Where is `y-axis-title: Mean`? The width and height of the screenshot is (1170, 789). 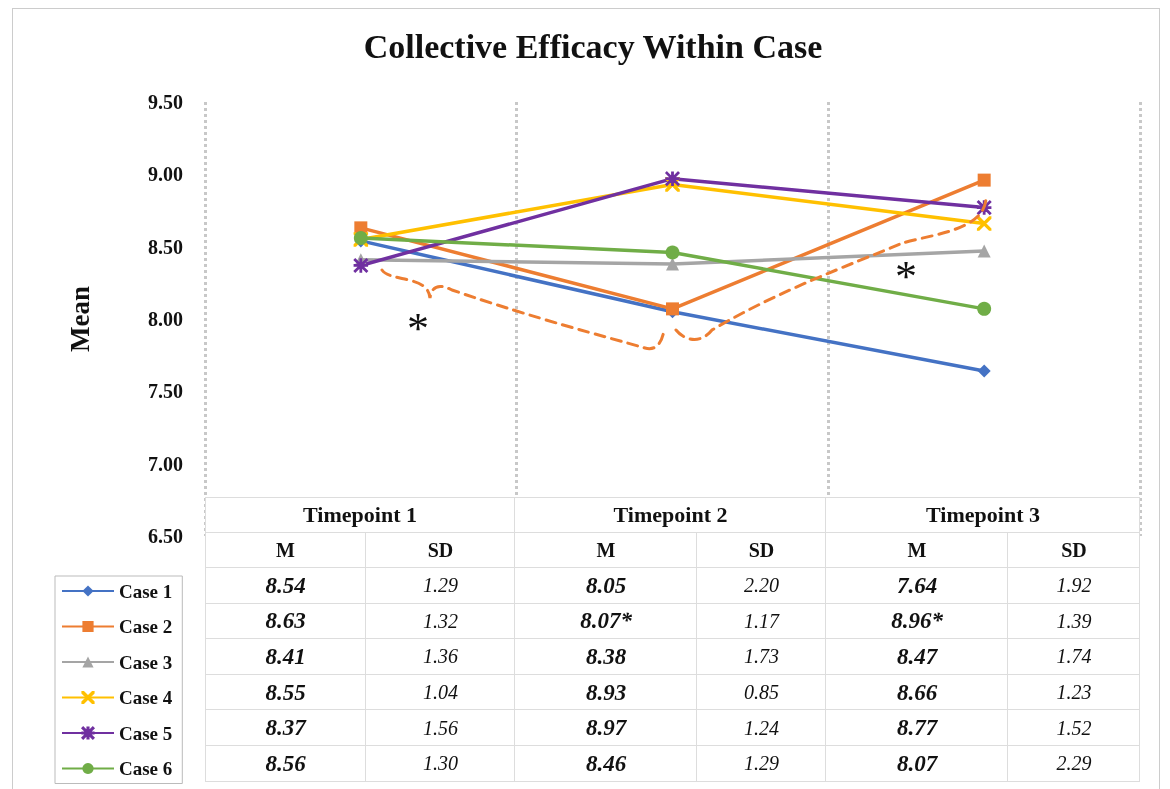 y-axis-title: Mean is located at coordinates (79, 319).